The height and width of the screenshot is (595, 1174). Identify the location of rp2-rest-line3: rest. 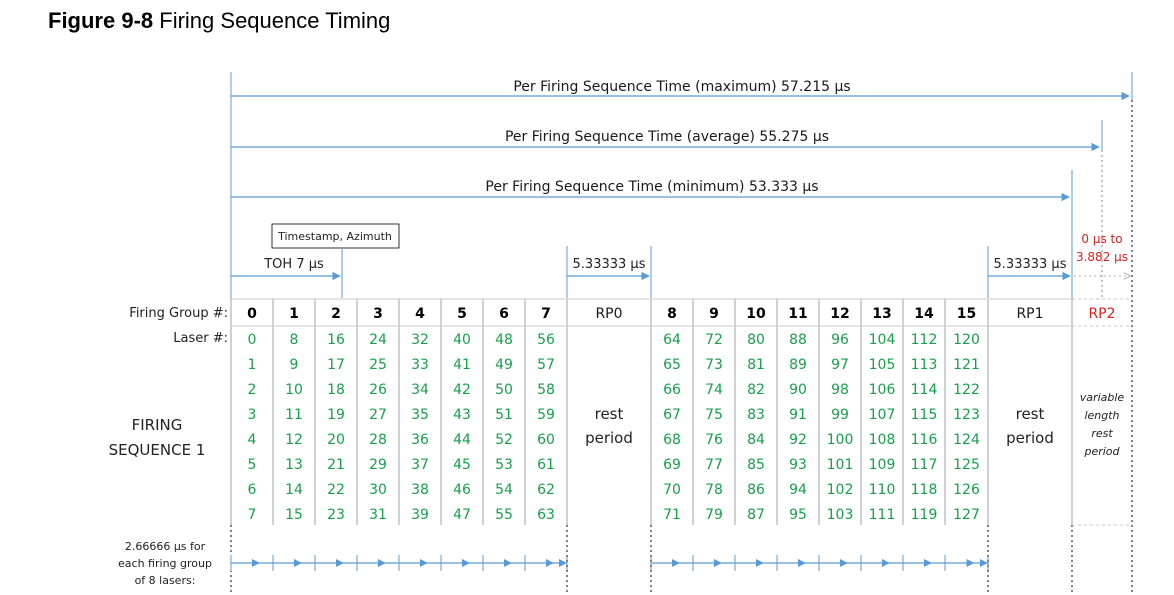
(1102, 433).